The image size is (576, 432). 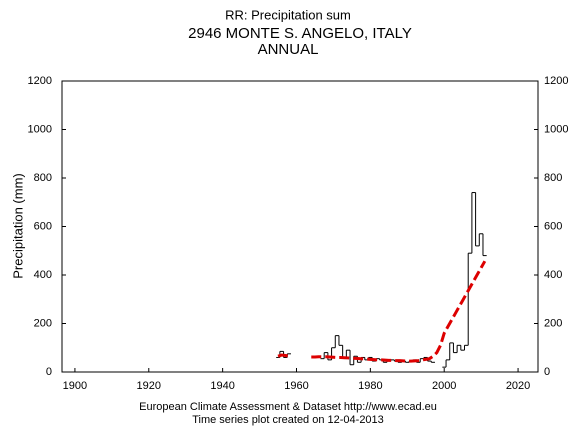 I want to click on y2-tick-label: 200, so click(x=553, y=323).